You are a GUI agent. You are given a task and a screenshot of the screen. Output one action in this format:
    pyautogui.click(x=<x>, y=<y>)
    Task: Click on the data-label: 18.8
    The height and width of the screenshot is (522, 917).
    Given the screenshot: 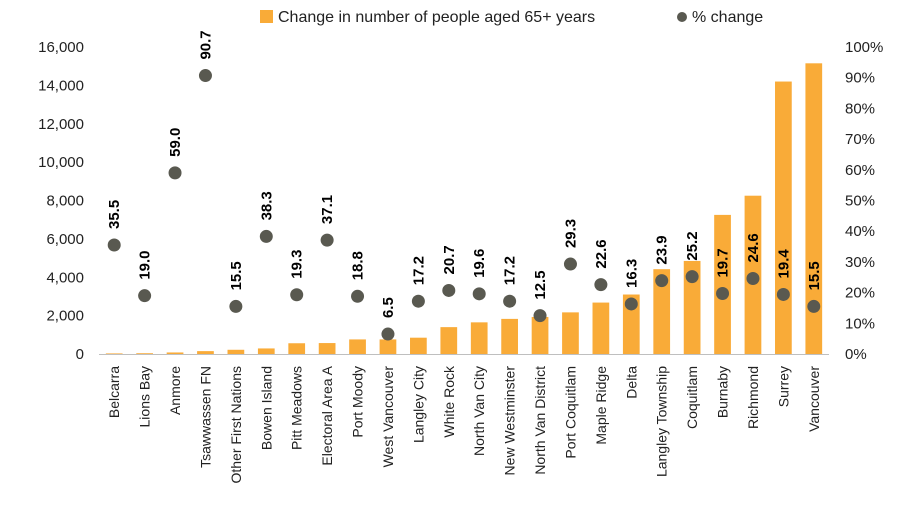 What is the action you would take?
    pyautogui.click(x=358, y=265)
    